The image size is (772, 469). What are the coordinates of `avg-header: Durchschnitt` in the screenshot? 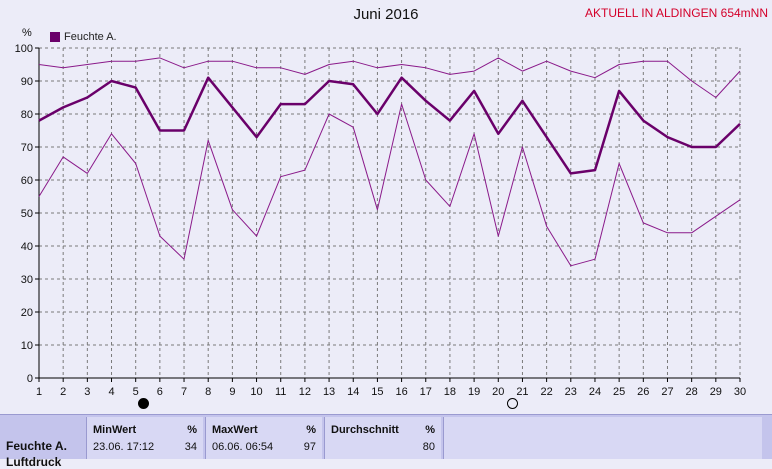 It's located at (365, 430).